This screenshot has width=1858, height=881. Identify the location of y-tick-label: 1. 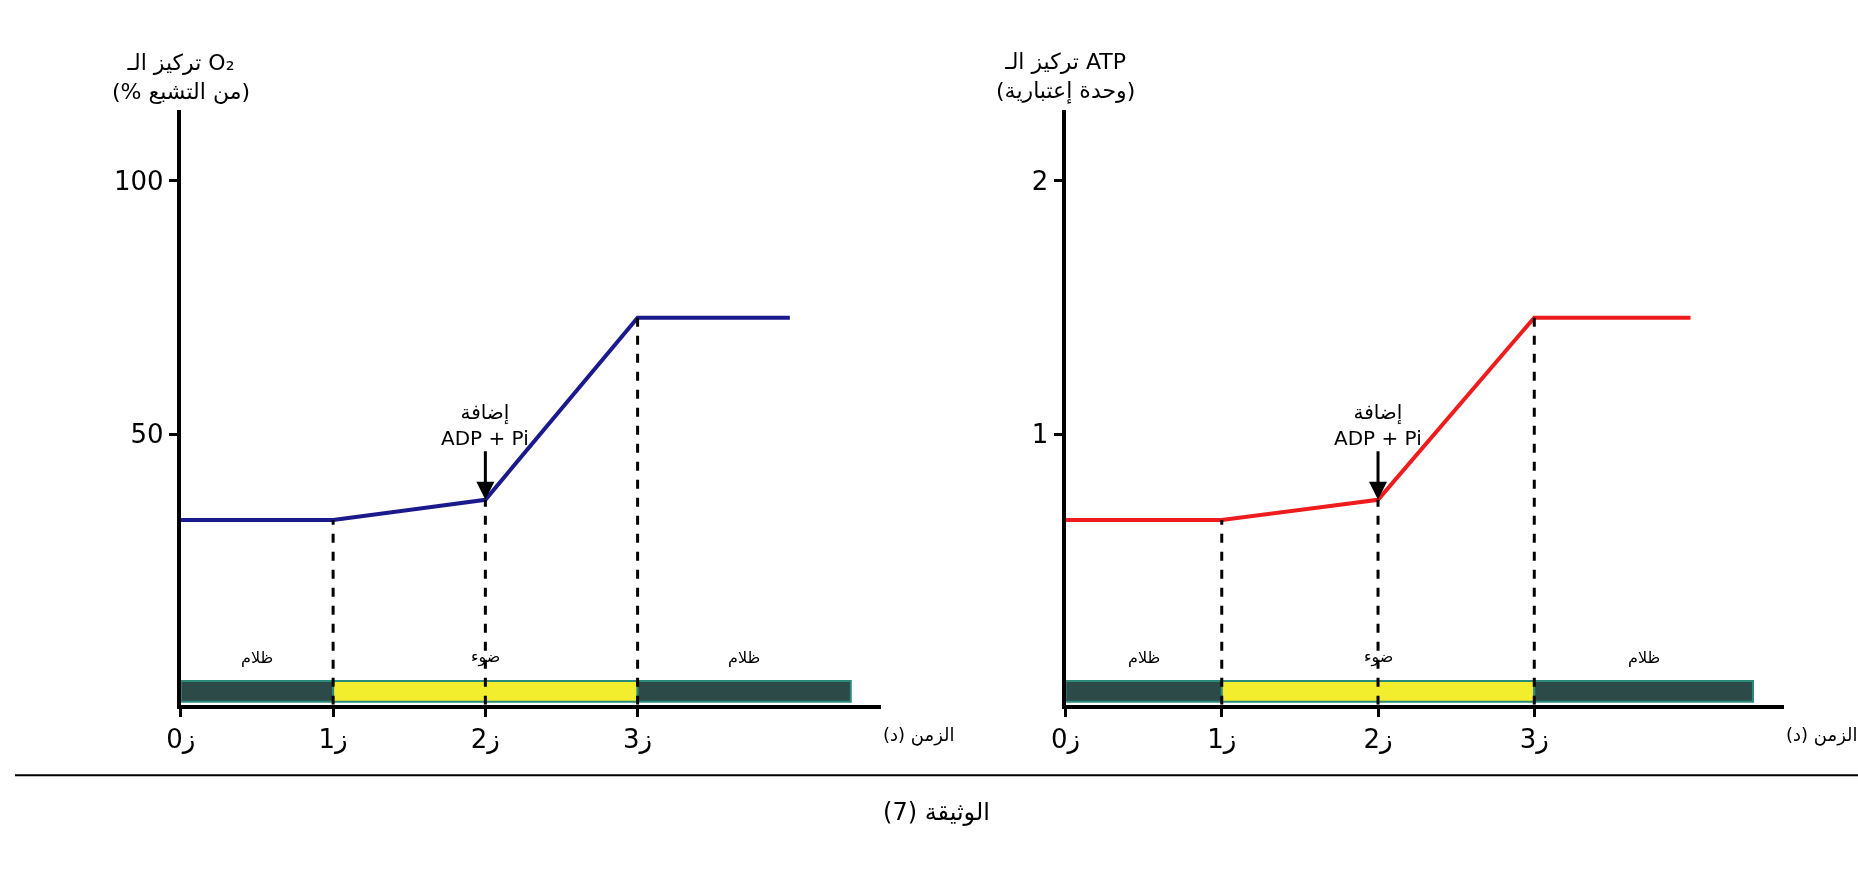
(1040, 434).